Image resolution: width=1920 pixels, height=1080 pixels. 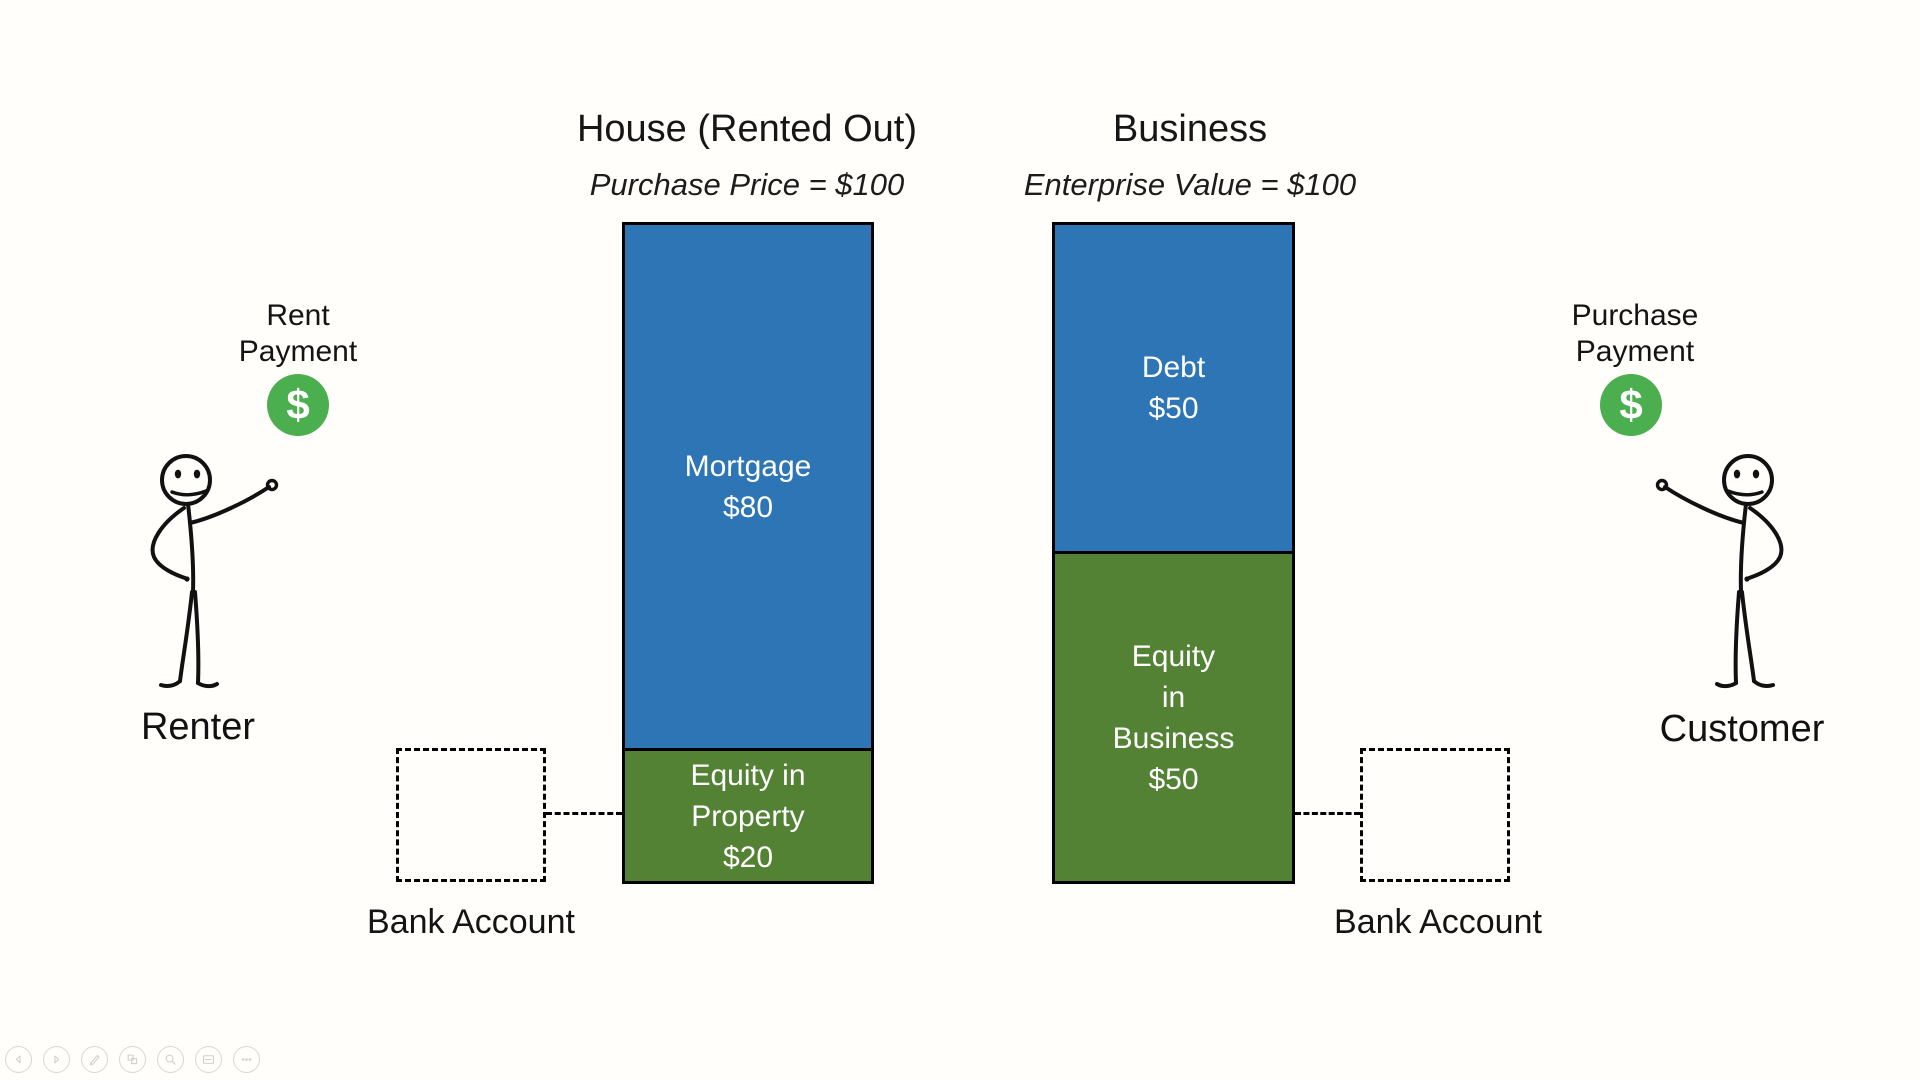 I want to click on house-bank-account-label: Bank Account, so click(x=471, y=922).